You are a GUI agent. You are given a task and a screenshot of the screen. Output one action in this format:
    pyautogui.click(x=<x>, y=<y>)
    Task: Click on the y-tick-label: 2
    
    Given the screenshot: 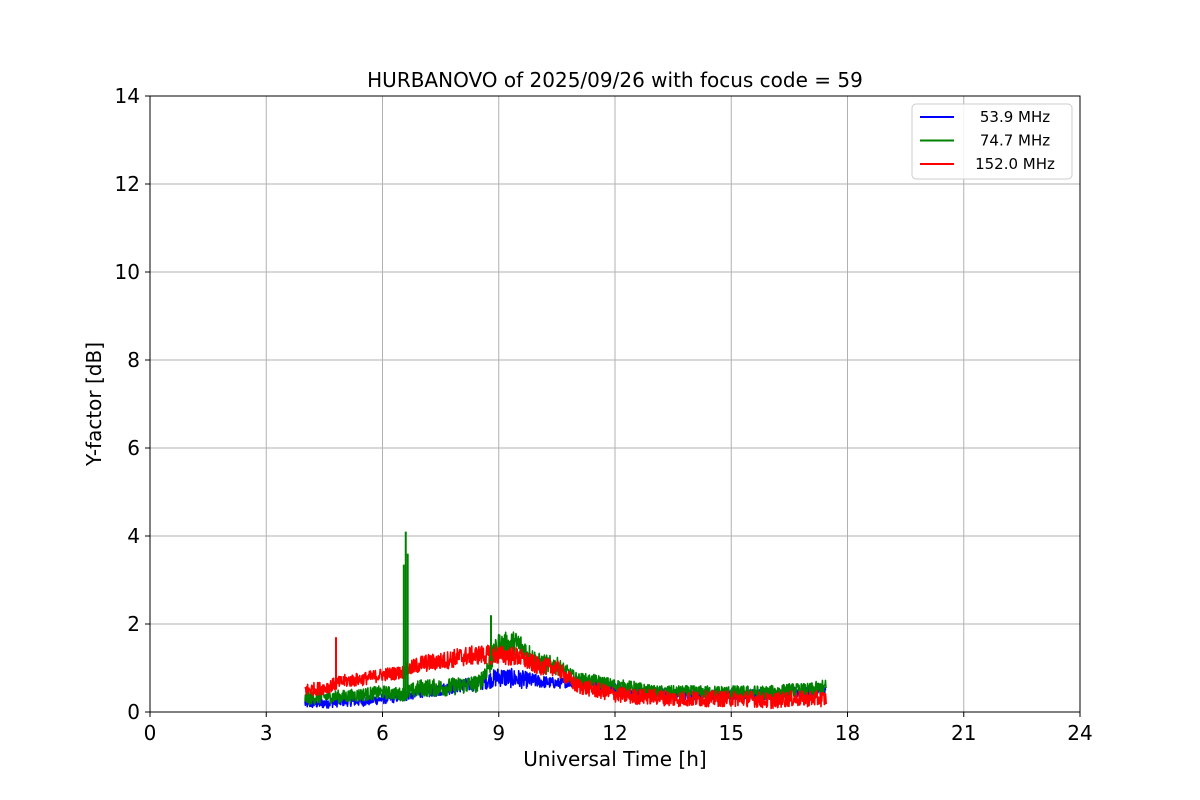 What is the action you would take?
    pyautogui.click(x=133, y=624)
    